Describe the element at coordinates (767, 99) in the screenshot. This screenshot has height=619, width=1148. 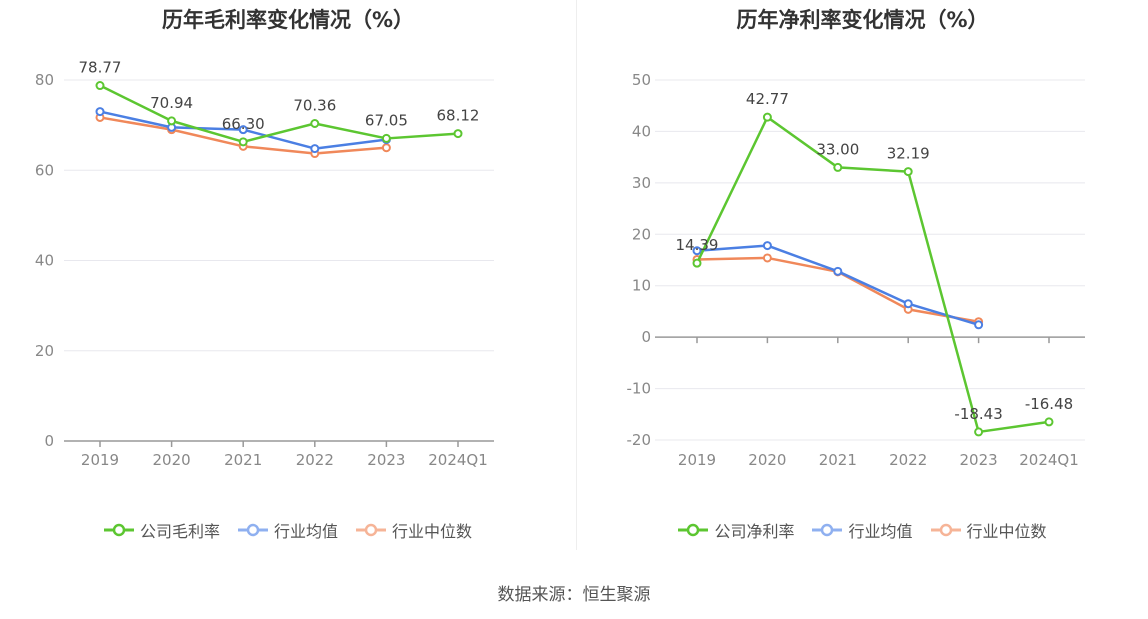
I see `data-label: 42.77` at that location.